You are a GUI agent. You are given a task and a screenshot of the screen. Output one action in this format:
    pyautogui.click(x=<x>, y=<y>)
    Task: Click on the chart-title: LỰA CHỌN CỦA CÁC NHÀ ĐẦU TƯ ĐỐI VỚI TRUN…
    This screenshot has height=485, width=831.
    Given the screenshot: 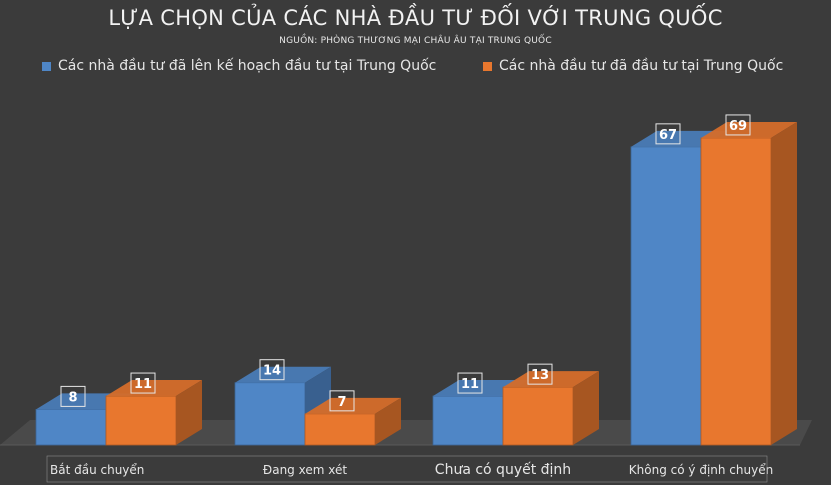 What is the action you would take?
    pyautogui.click(x=415, y=18)
    